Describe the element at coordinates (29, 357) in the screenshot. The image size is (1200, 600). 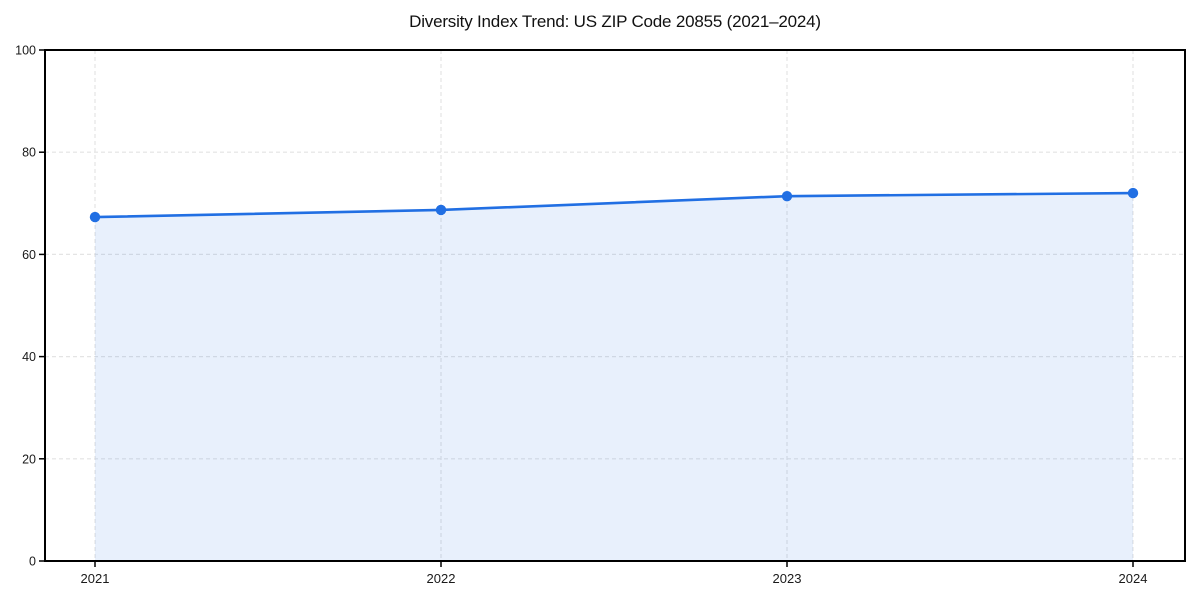
I see `y-tick-label: 40` at that location.